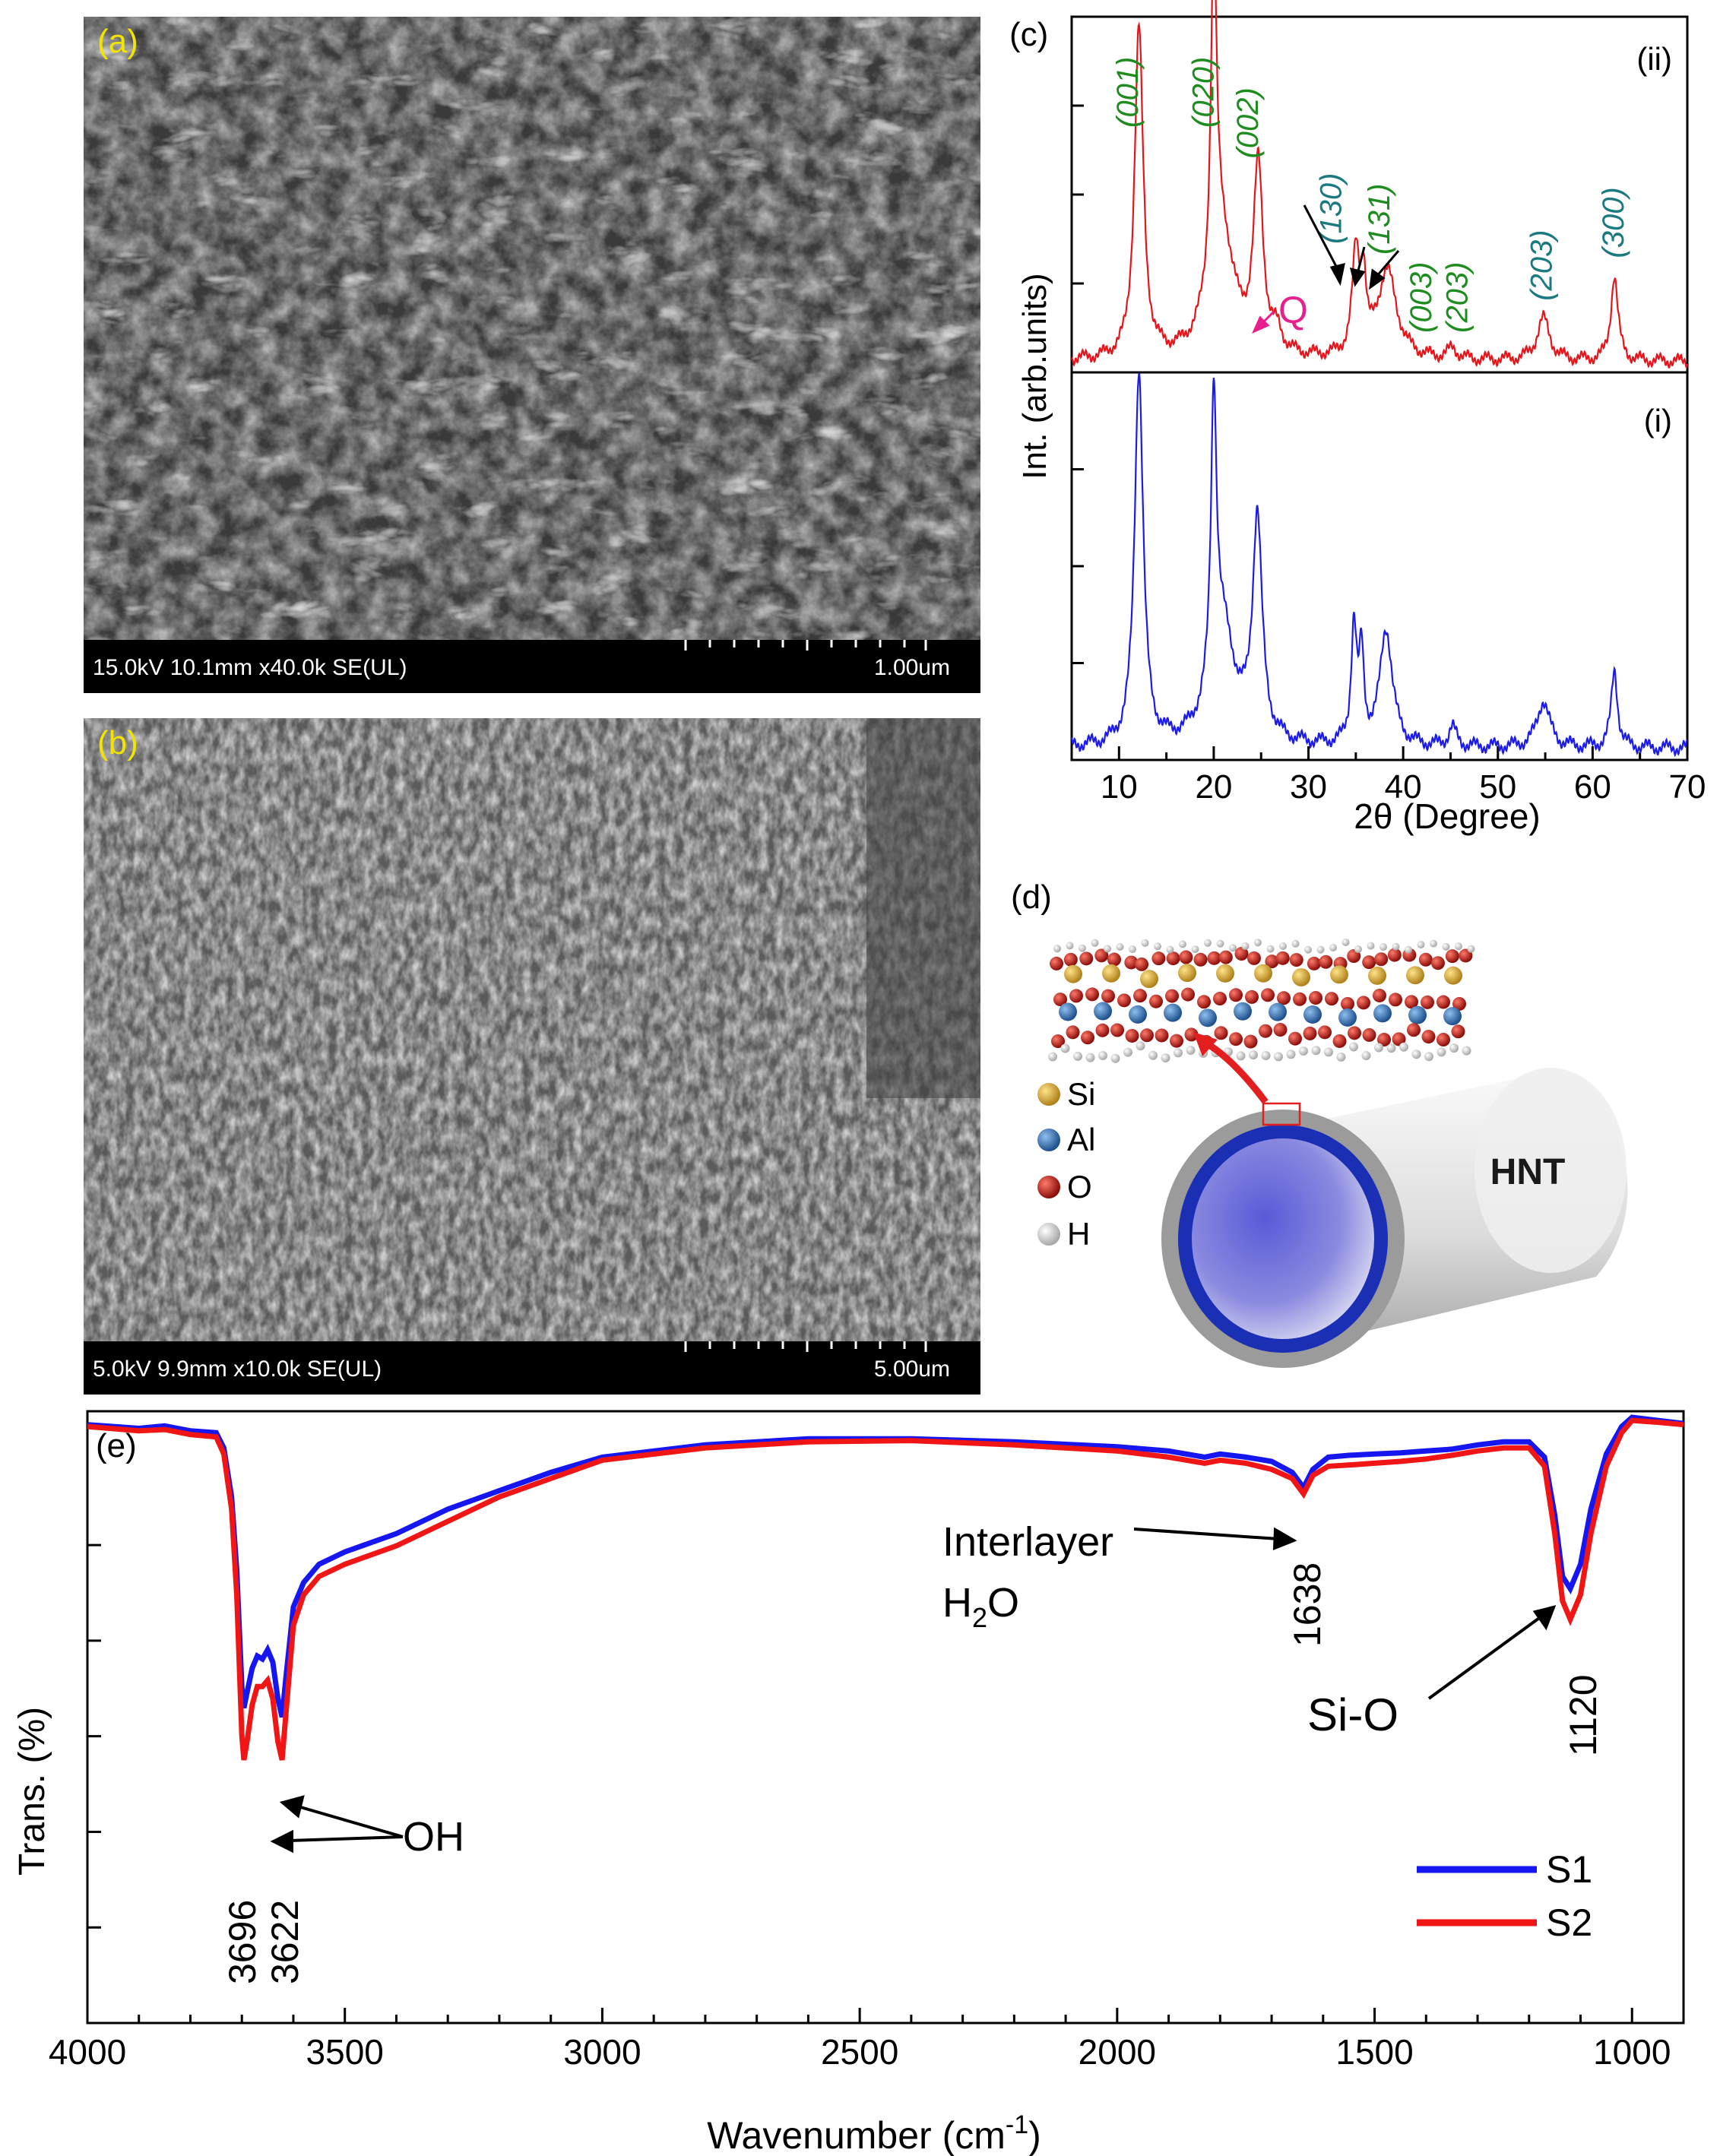  I want to click on legend-al-icon, so click(1049, 1140).